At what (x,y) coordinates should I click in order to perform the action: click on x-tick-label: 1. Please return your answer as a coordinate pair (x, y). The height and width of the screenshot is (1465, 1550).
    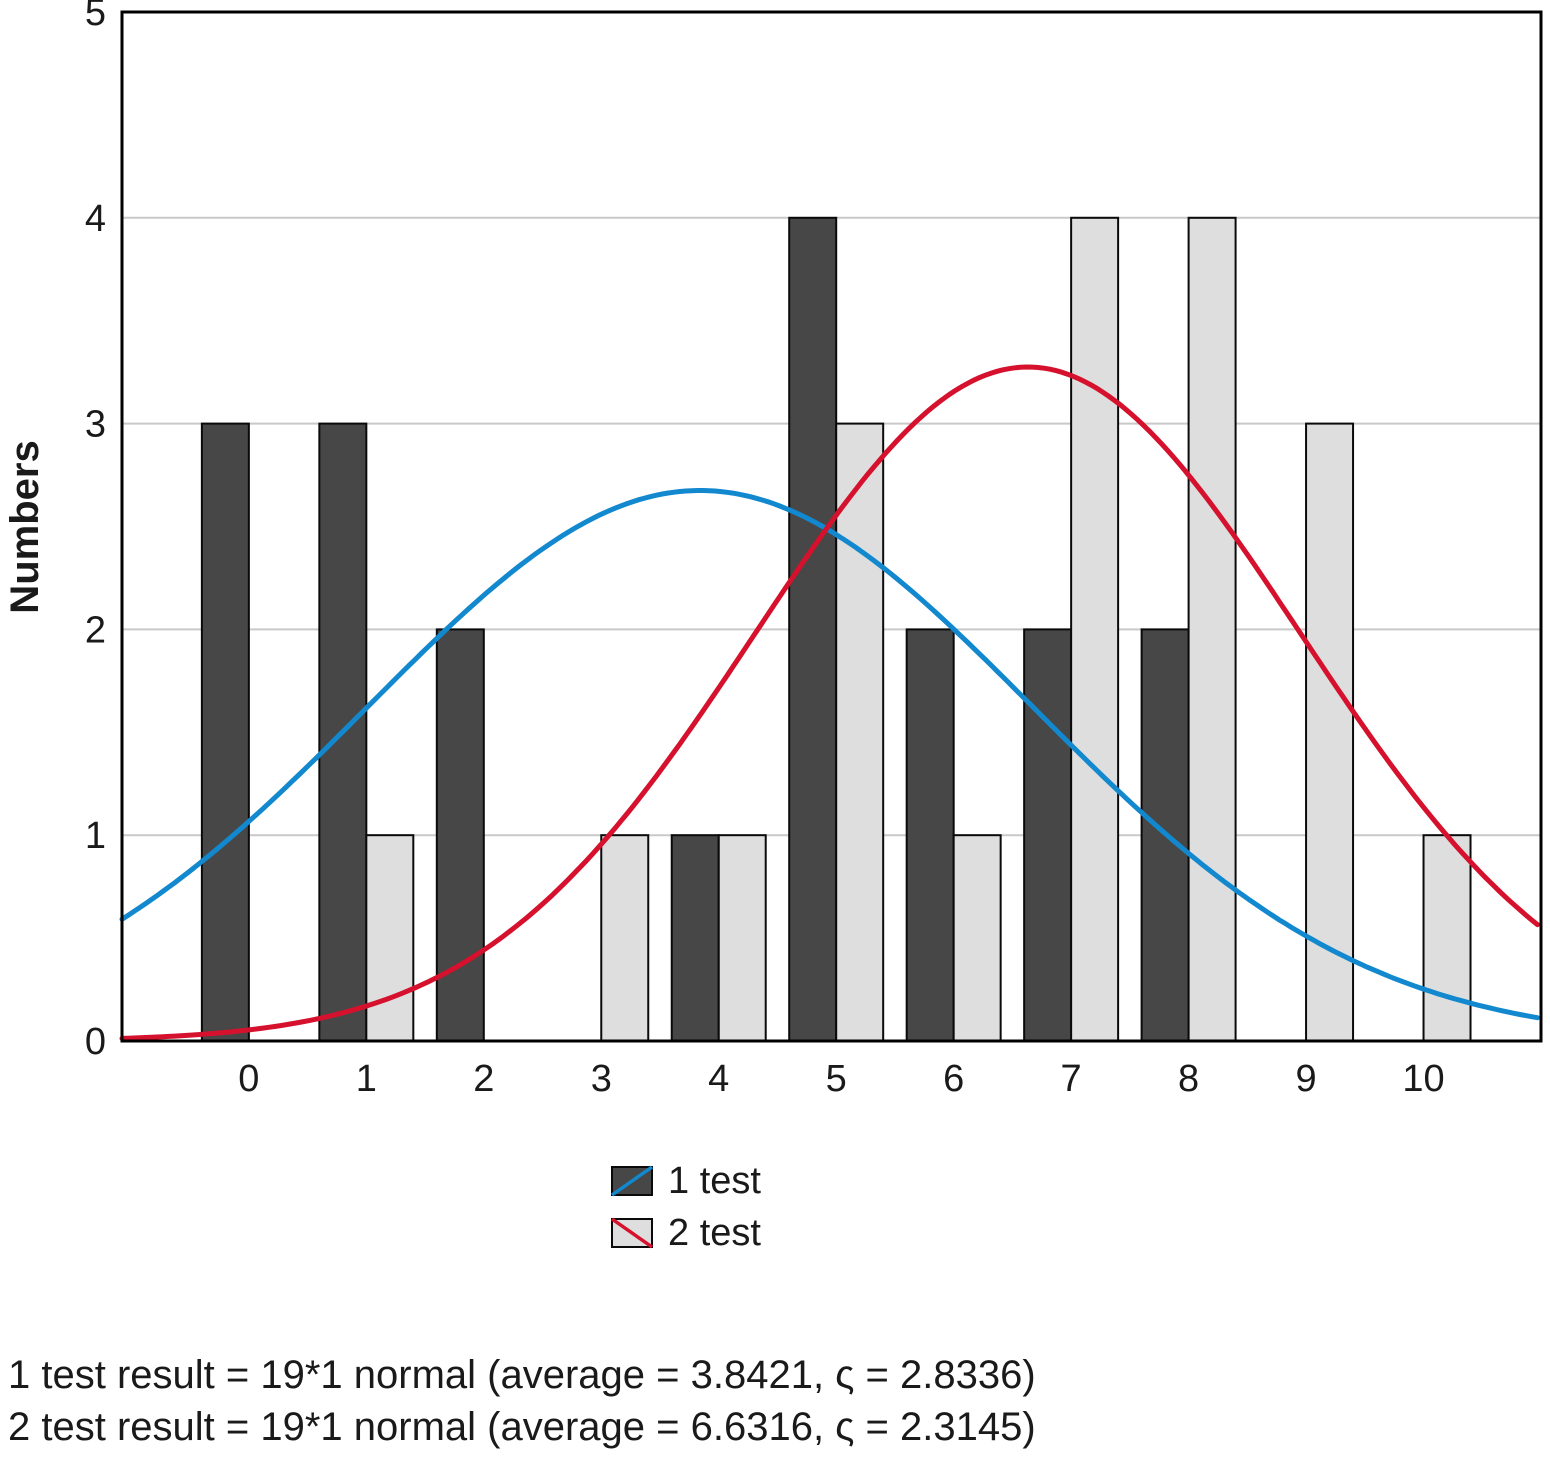
    Looking at the image, I should click on (366, 1079).